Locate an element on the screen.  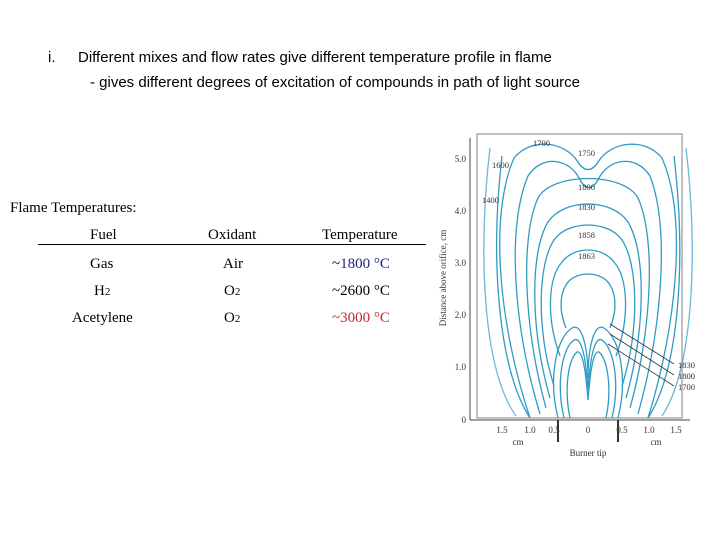
y-axis-label: Distance above orifice, cm is located at coordinates (443, 278).